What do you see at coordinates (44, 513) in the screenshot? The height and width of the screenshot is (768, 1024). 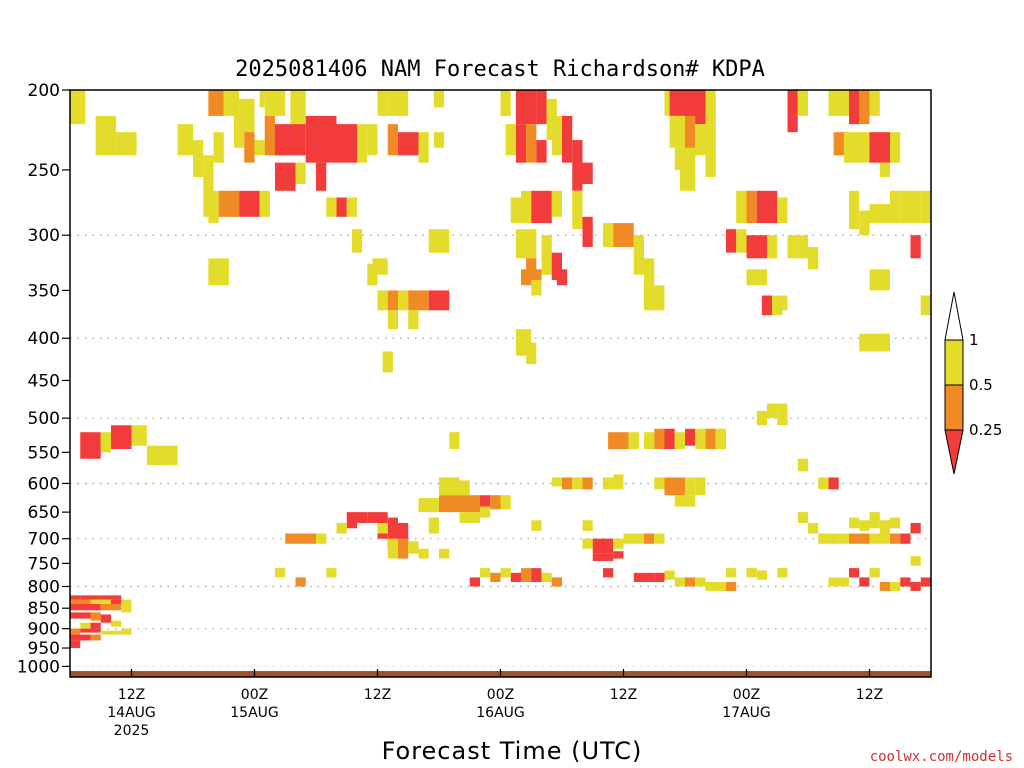 I see `y-tick-label: 650` at bounding box center [44, 513].